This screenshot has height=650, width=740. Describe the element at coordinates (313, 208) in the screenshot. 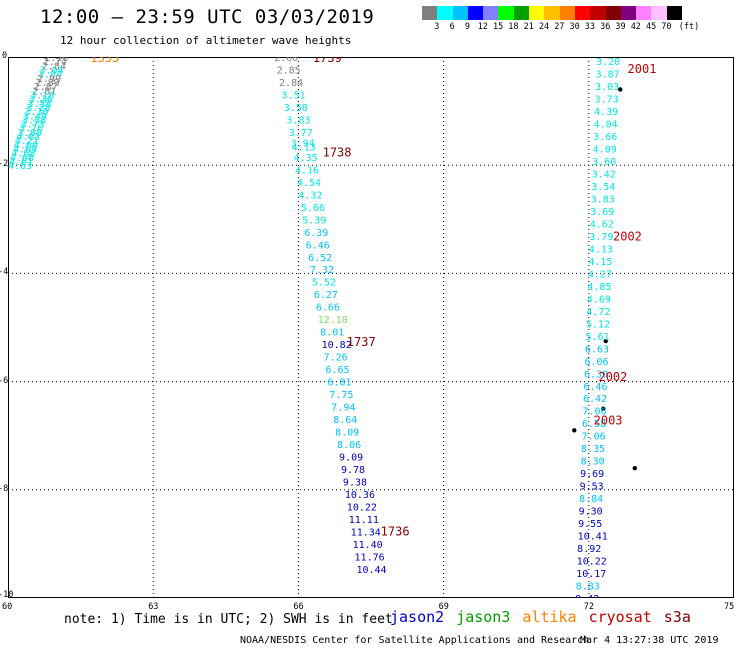

I see `swh-value-label: 5.66` at that location.